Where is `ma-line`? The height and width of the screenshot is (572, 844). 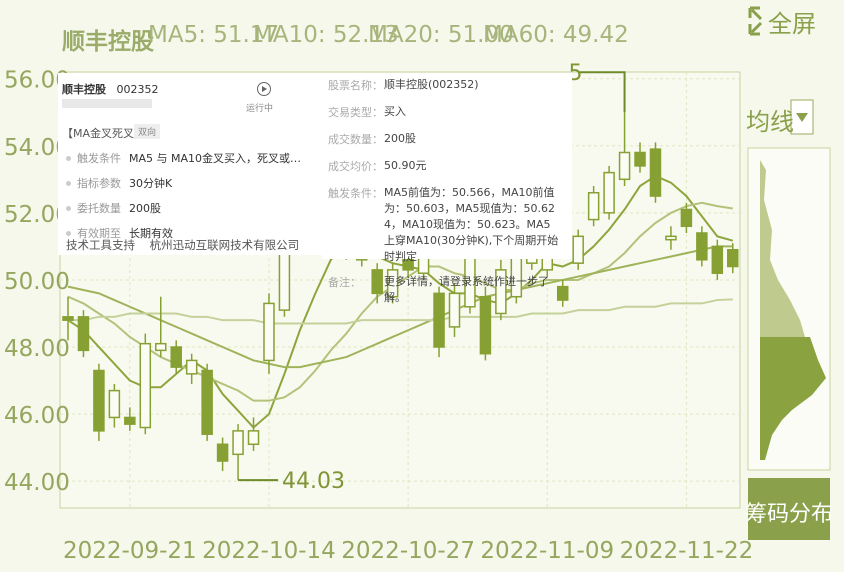
ma-line is located at coordinates (400, 311).